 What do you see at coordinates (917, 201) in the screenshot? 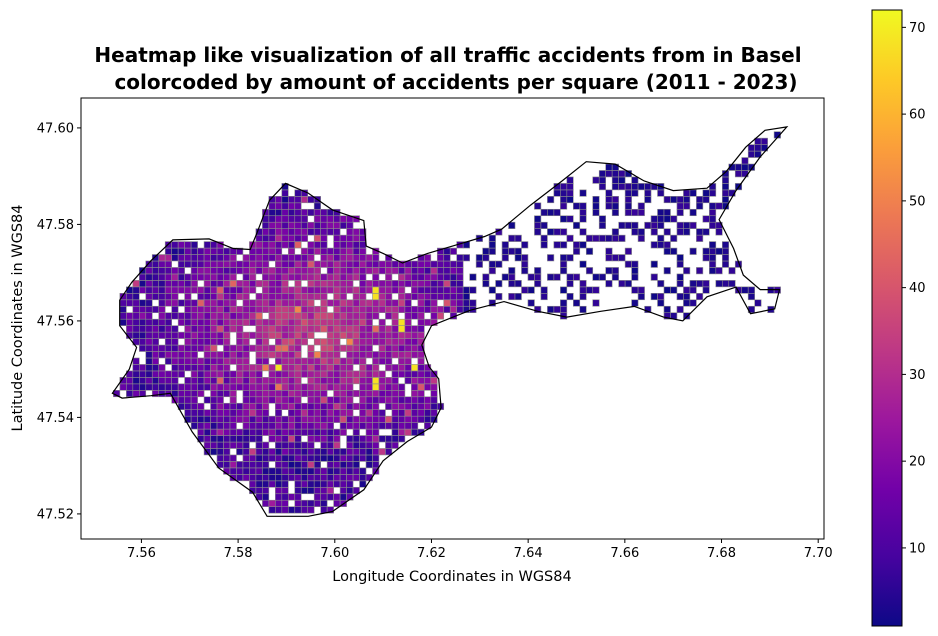
I see `colorbar-tick-label: 50` at bounding box center [917, 201].